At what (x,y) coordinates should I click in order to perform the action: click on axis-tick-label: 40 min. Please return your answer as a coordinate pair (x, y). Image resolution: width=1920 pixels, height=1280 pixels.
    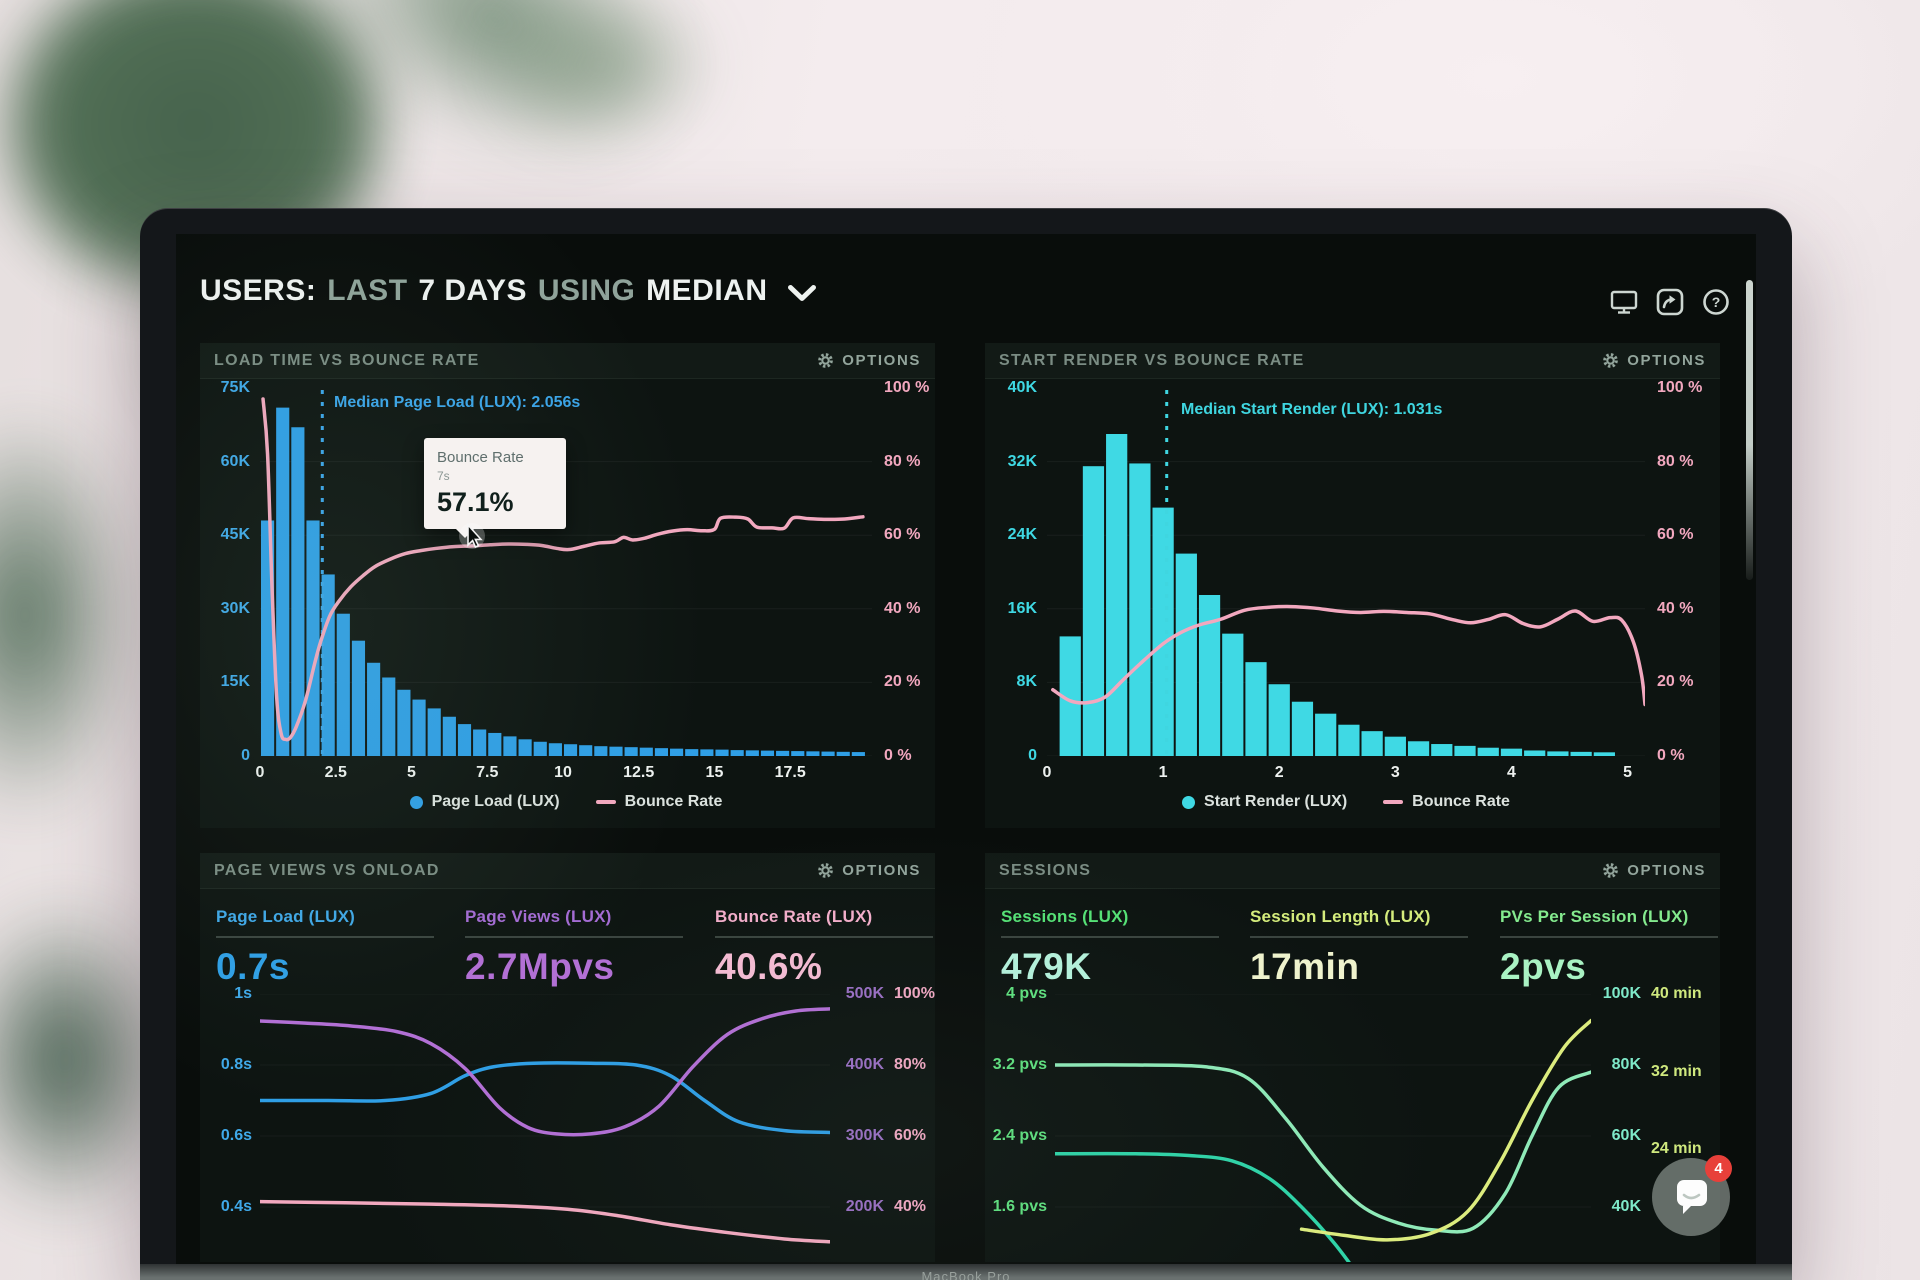
    Looking at the image, I should click on (1676, 993).